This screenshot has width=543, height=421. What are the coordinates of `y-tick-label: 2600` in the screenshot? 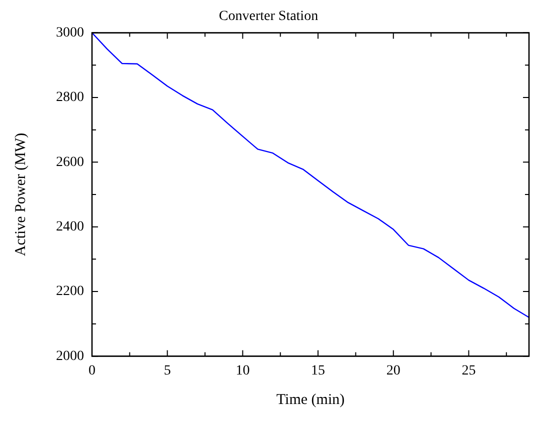 It's located at (70, 162).